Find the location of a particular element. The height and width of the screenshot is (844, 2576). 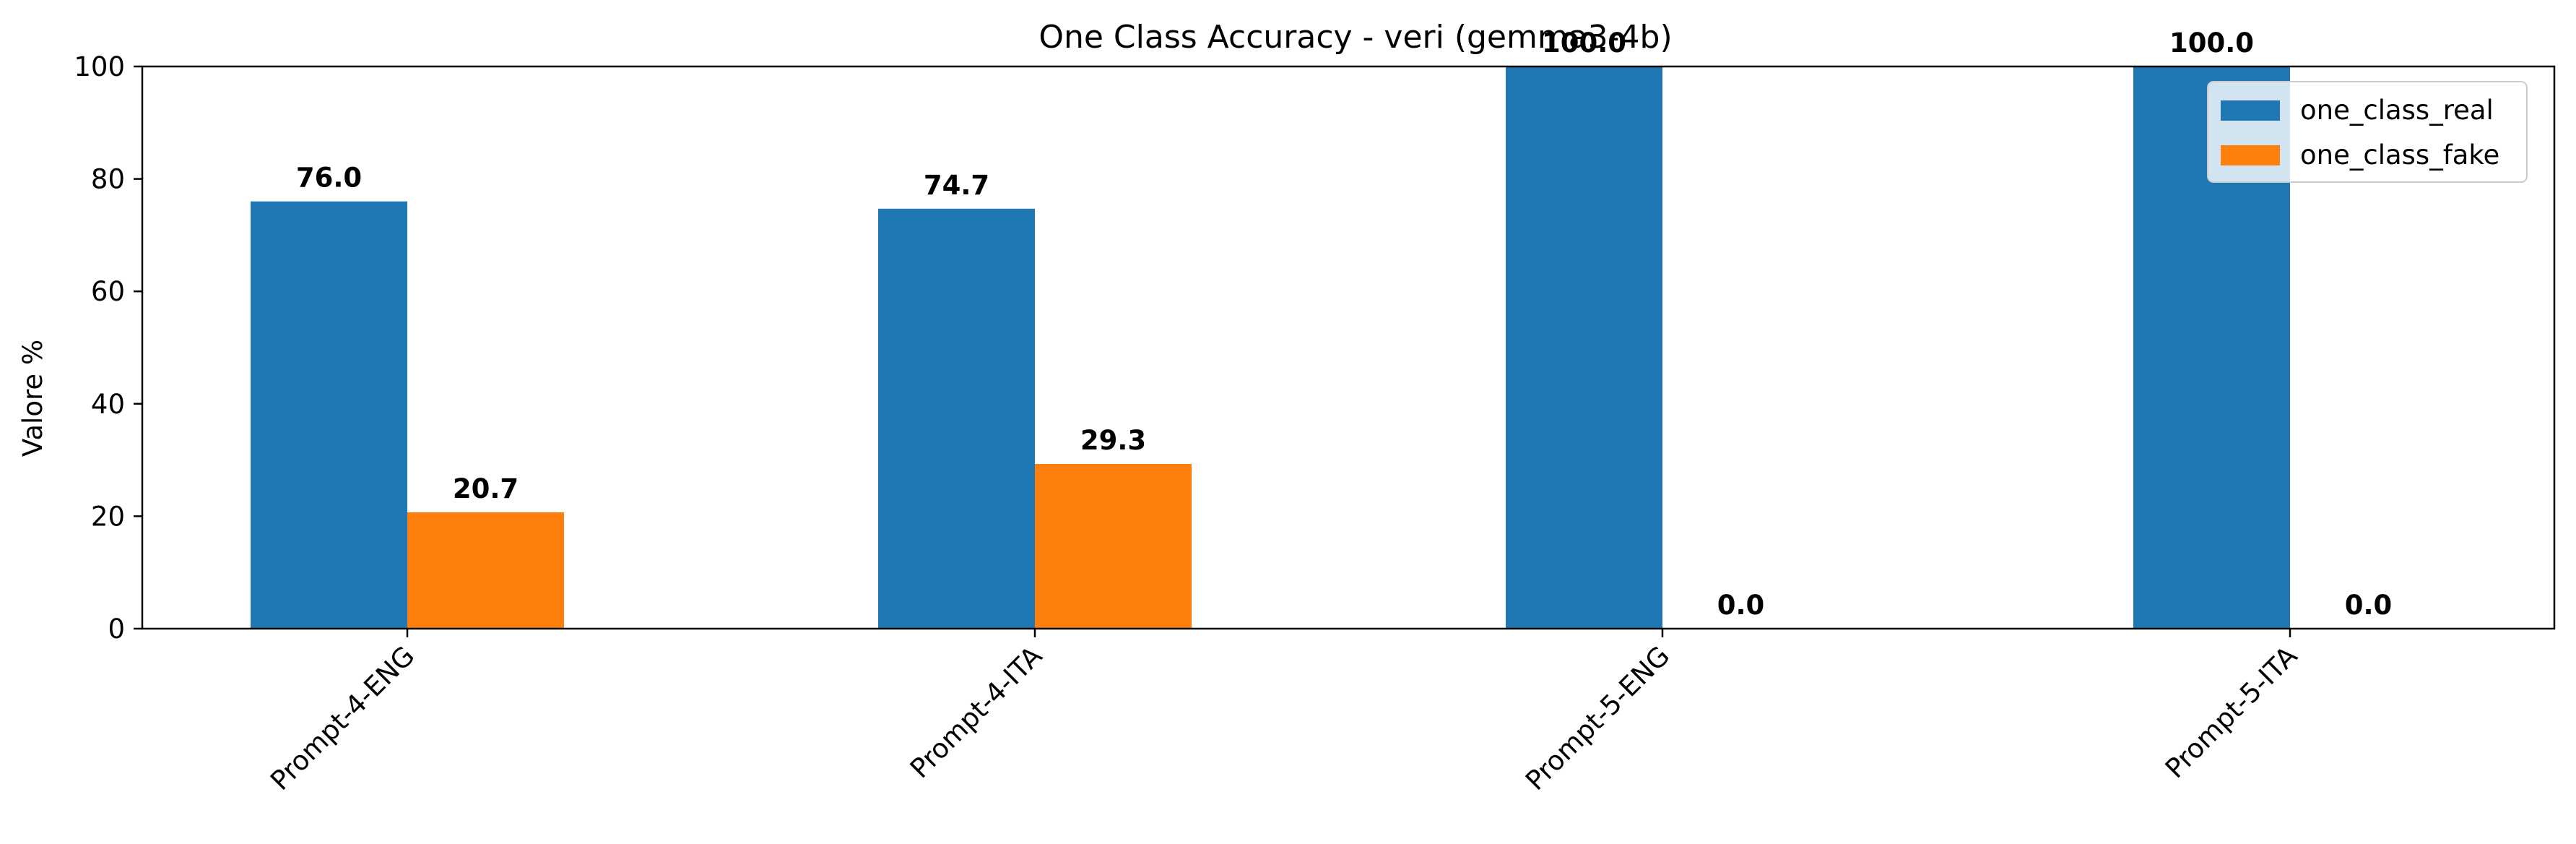

bar-one_class_fake-Prompt-4-ITA is located at coordinates (1113, 546).